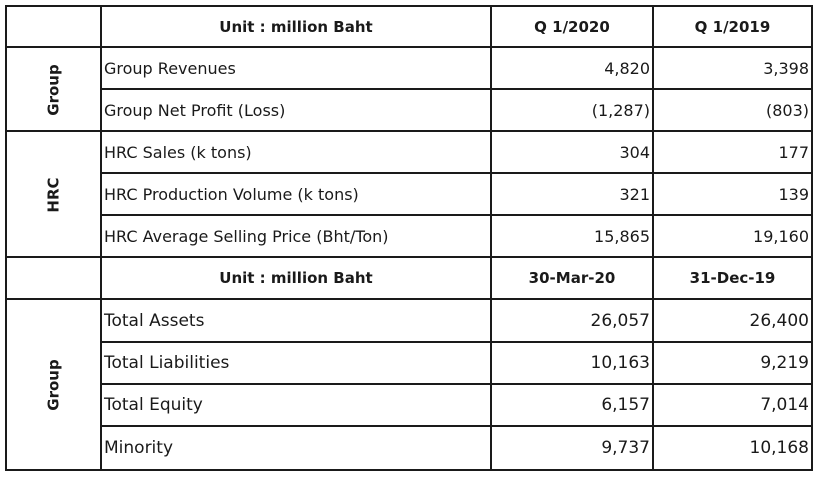 The width and height of the screenshot is (821, 480). Describe the element at coordinates (572, 68) in the screenshot. I see `value-cell: 4,820` at that location.